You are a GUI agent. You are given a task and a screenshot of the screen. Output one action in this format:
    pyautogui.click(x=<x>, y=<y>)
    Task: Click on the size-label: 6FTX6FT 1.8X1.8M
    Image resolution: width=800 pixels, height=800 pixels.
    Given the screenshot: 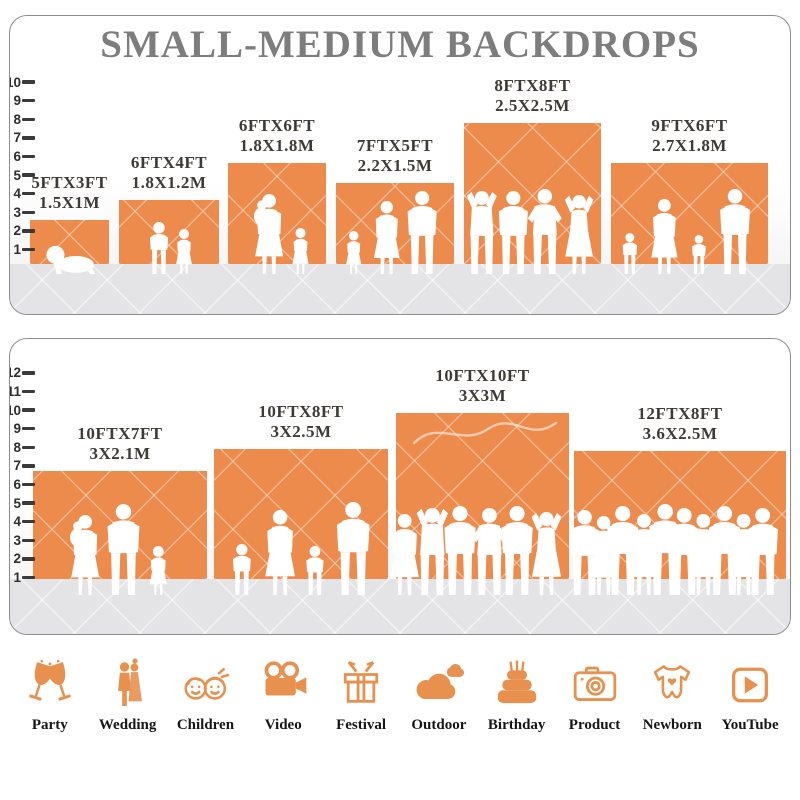 What is the action you would take?
    pyautogui.click(x=277, y=136)
    